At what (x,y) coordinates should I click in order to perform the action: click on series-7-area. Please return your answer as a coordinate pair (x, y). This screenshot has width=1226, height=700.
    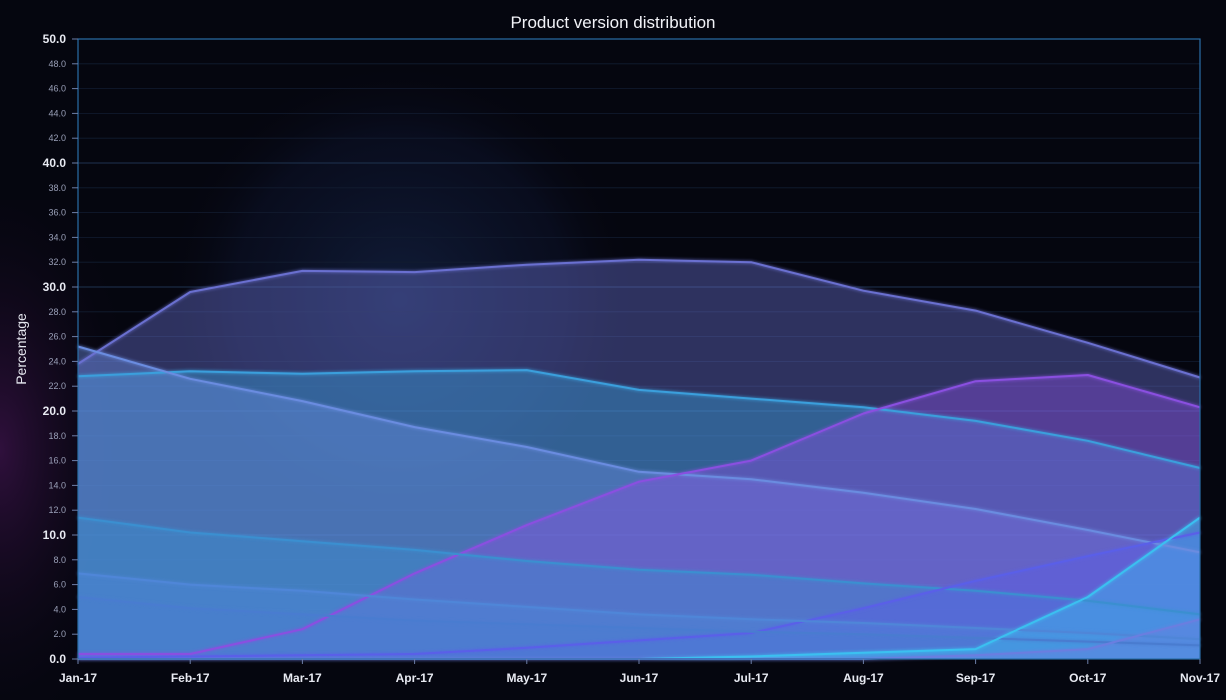
    Looking at the image, I should click on (639, 616).